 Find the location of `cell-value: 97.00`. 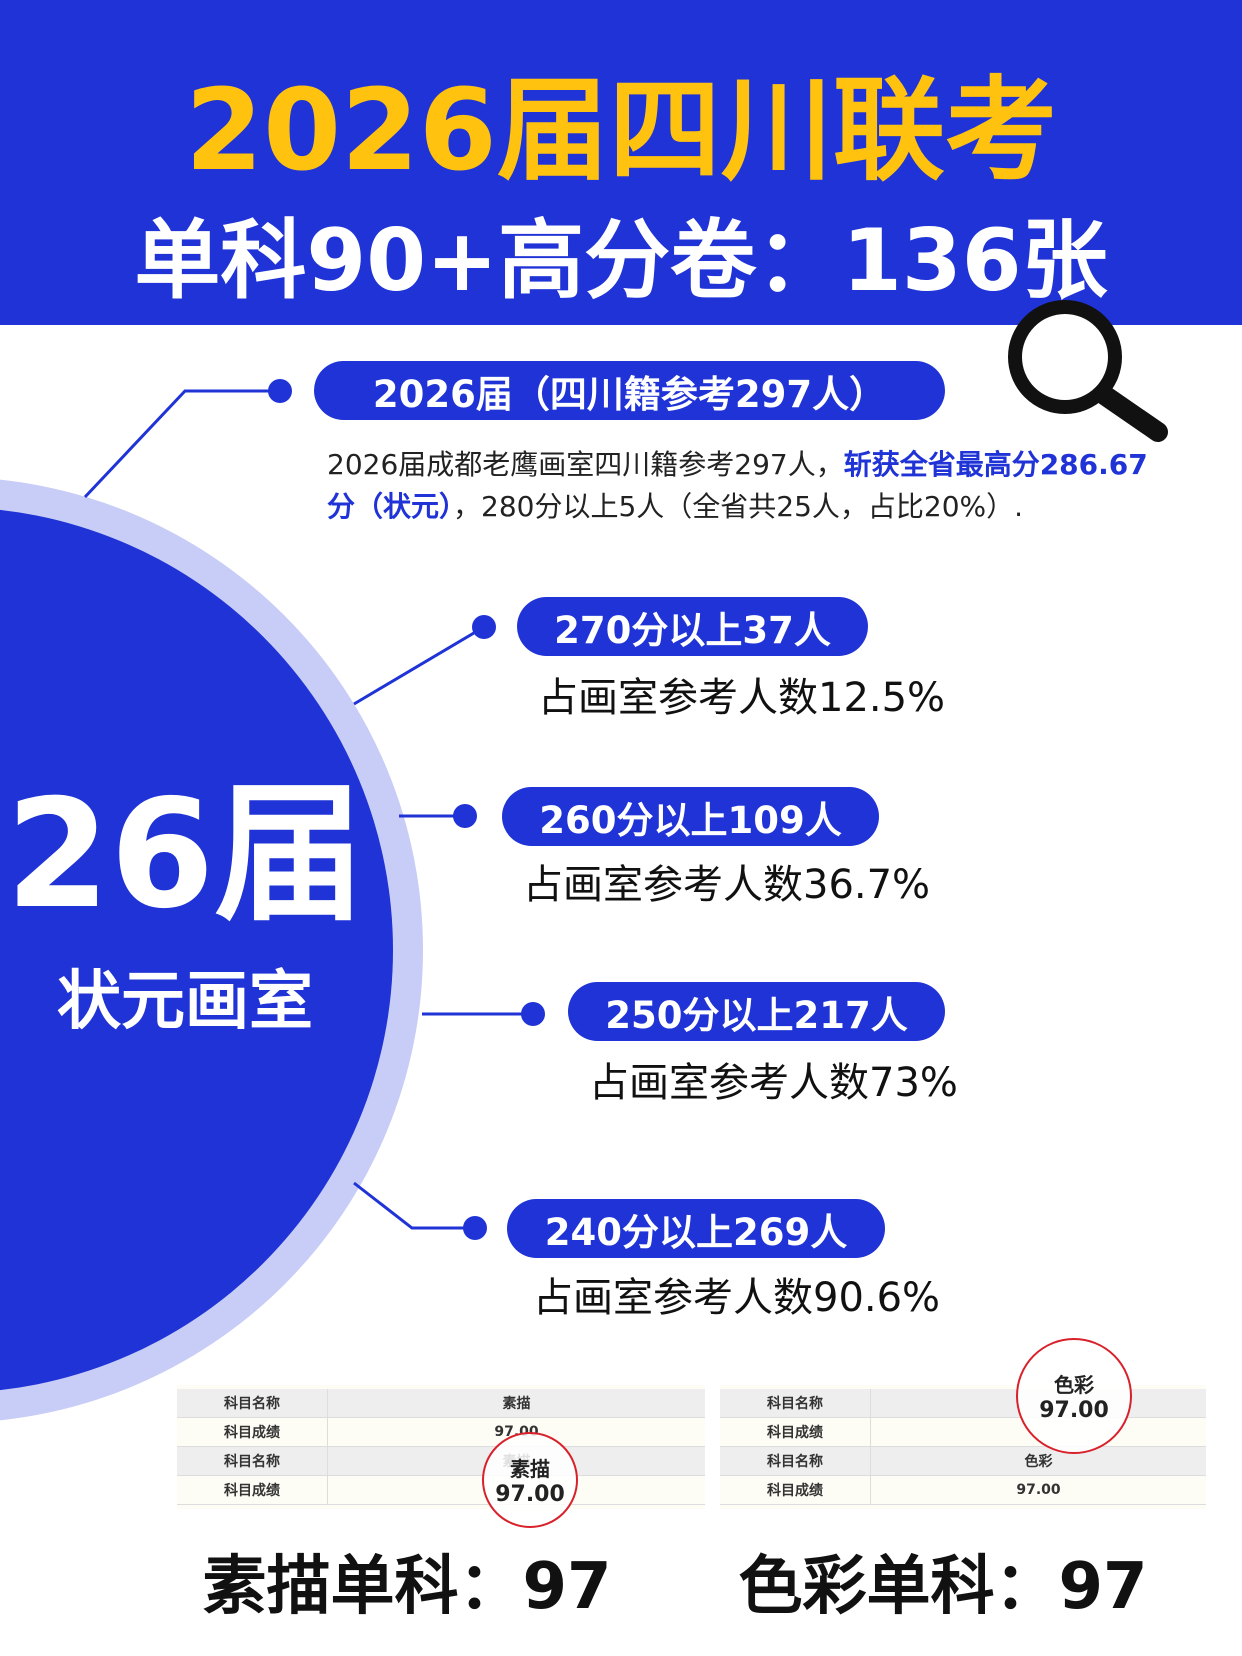

cell-value: 97.00 is located at coordinates (1038, 1490).